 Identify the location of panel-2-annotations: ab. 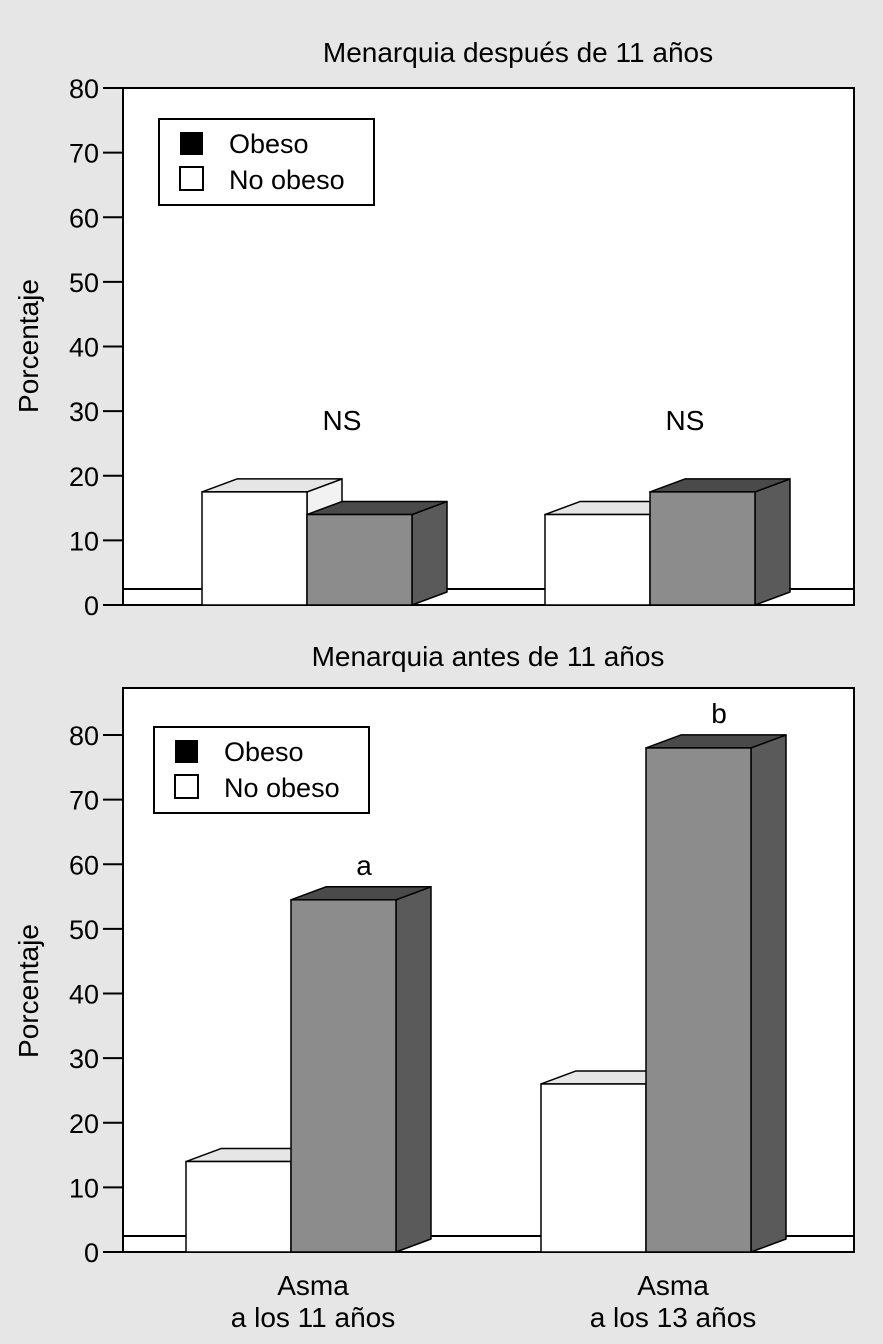
(541, 789).